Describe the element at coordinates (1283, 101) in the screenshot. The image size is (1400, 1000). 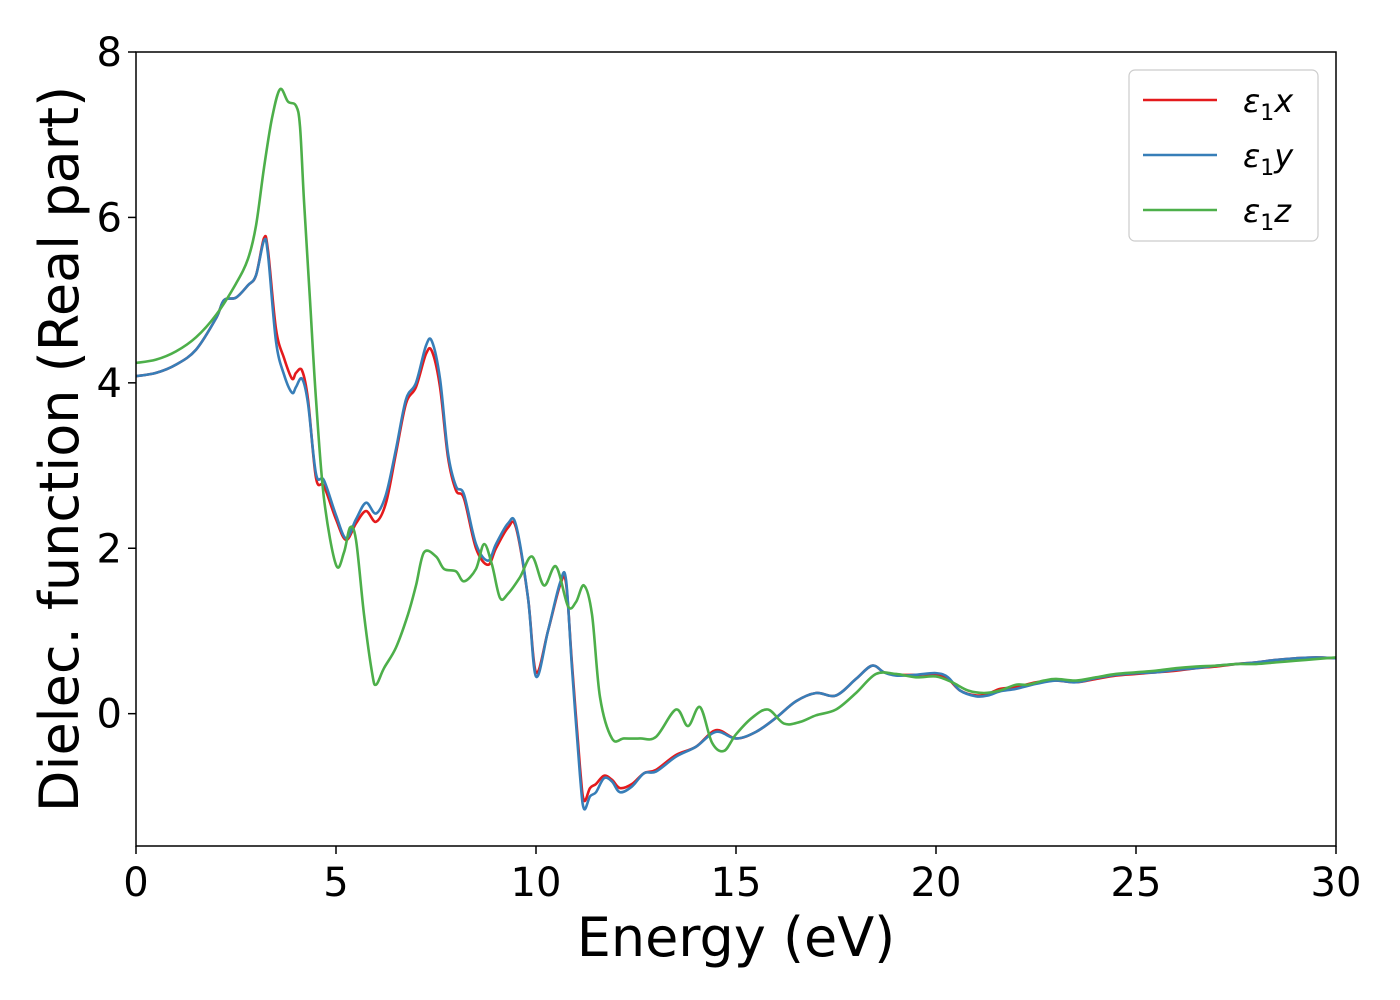
I see `legend-suffix: x` at that location.